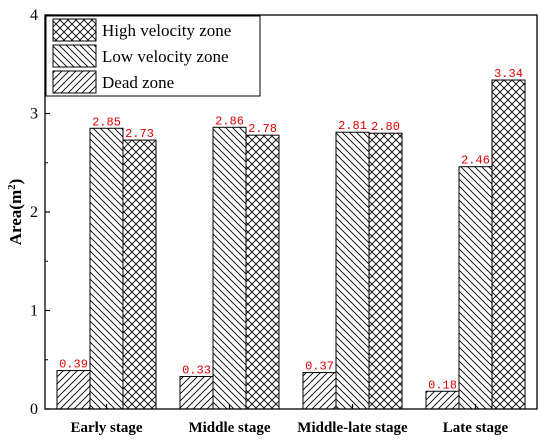  Describe the element at coordinates (229, 428) in the screenshot. I see `x-category-label: Middle stage` at that location.